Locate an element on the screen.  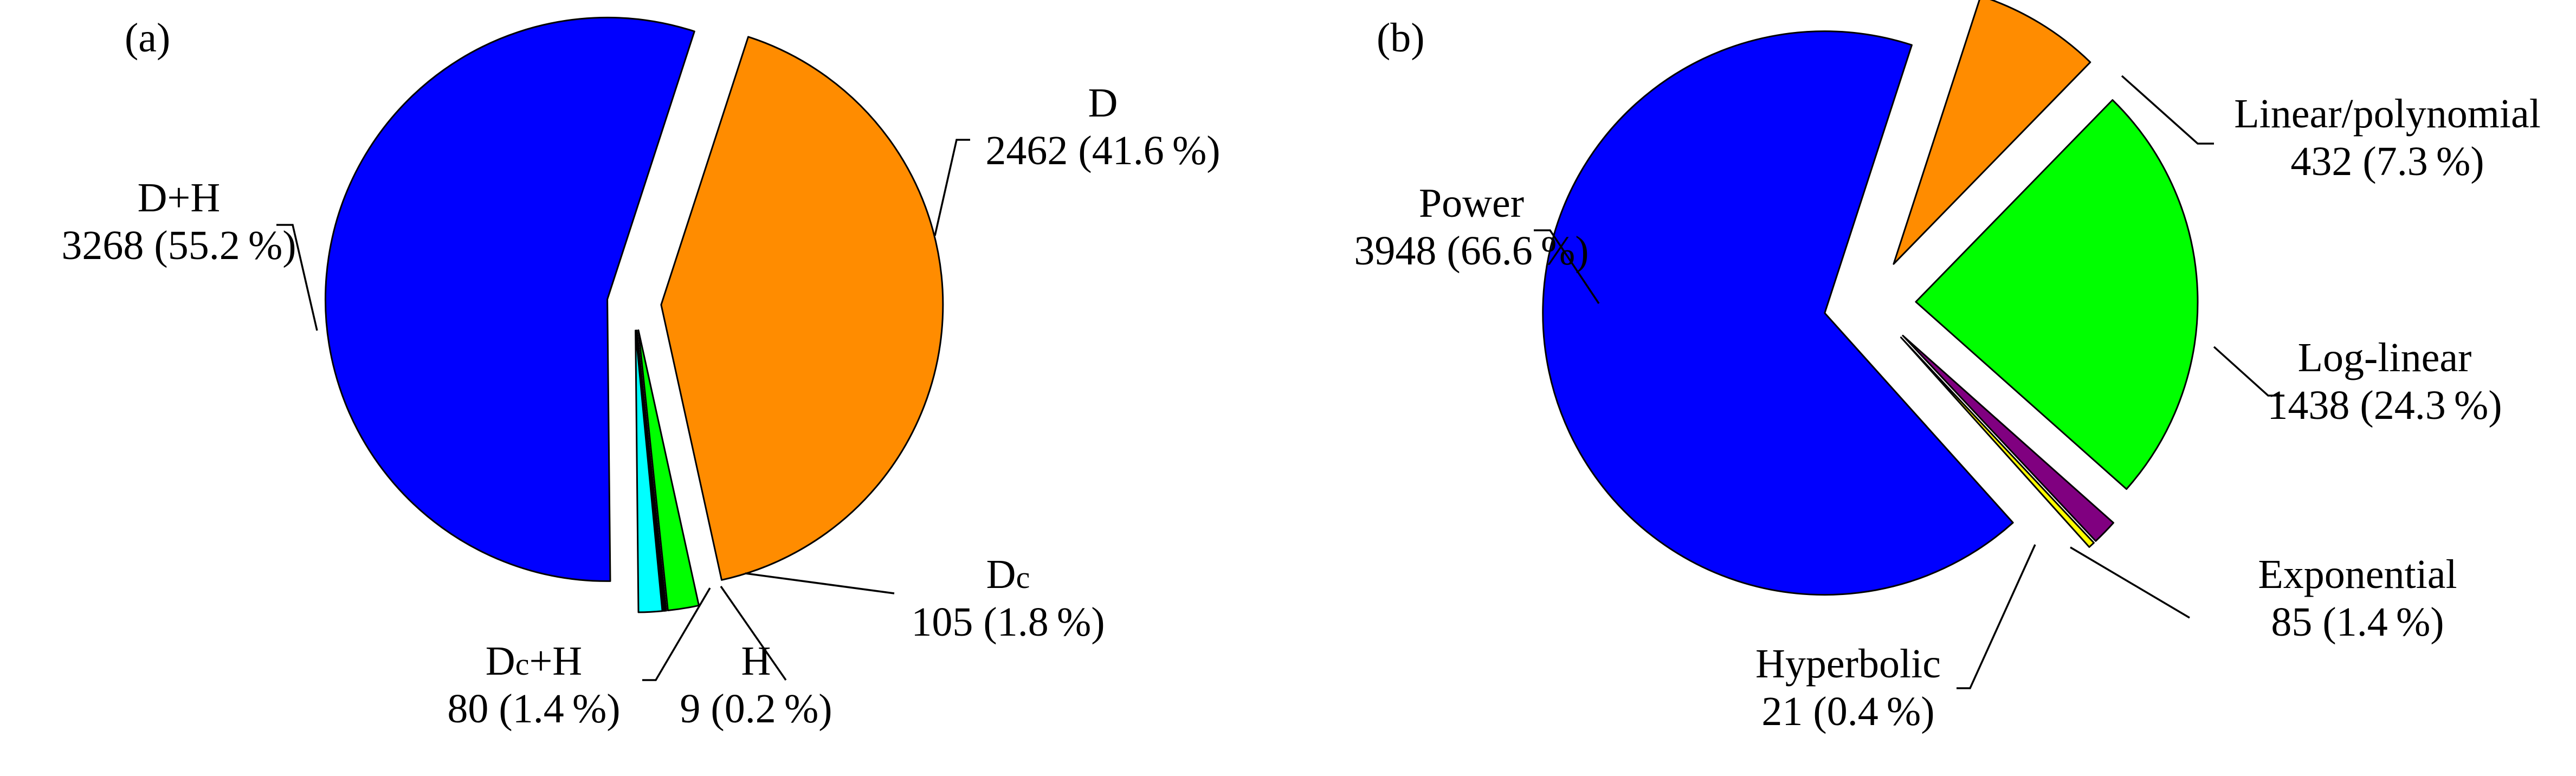
slice-value-dc-plus-h: 80 (1.4 %) is located at coordinates (533, 709).